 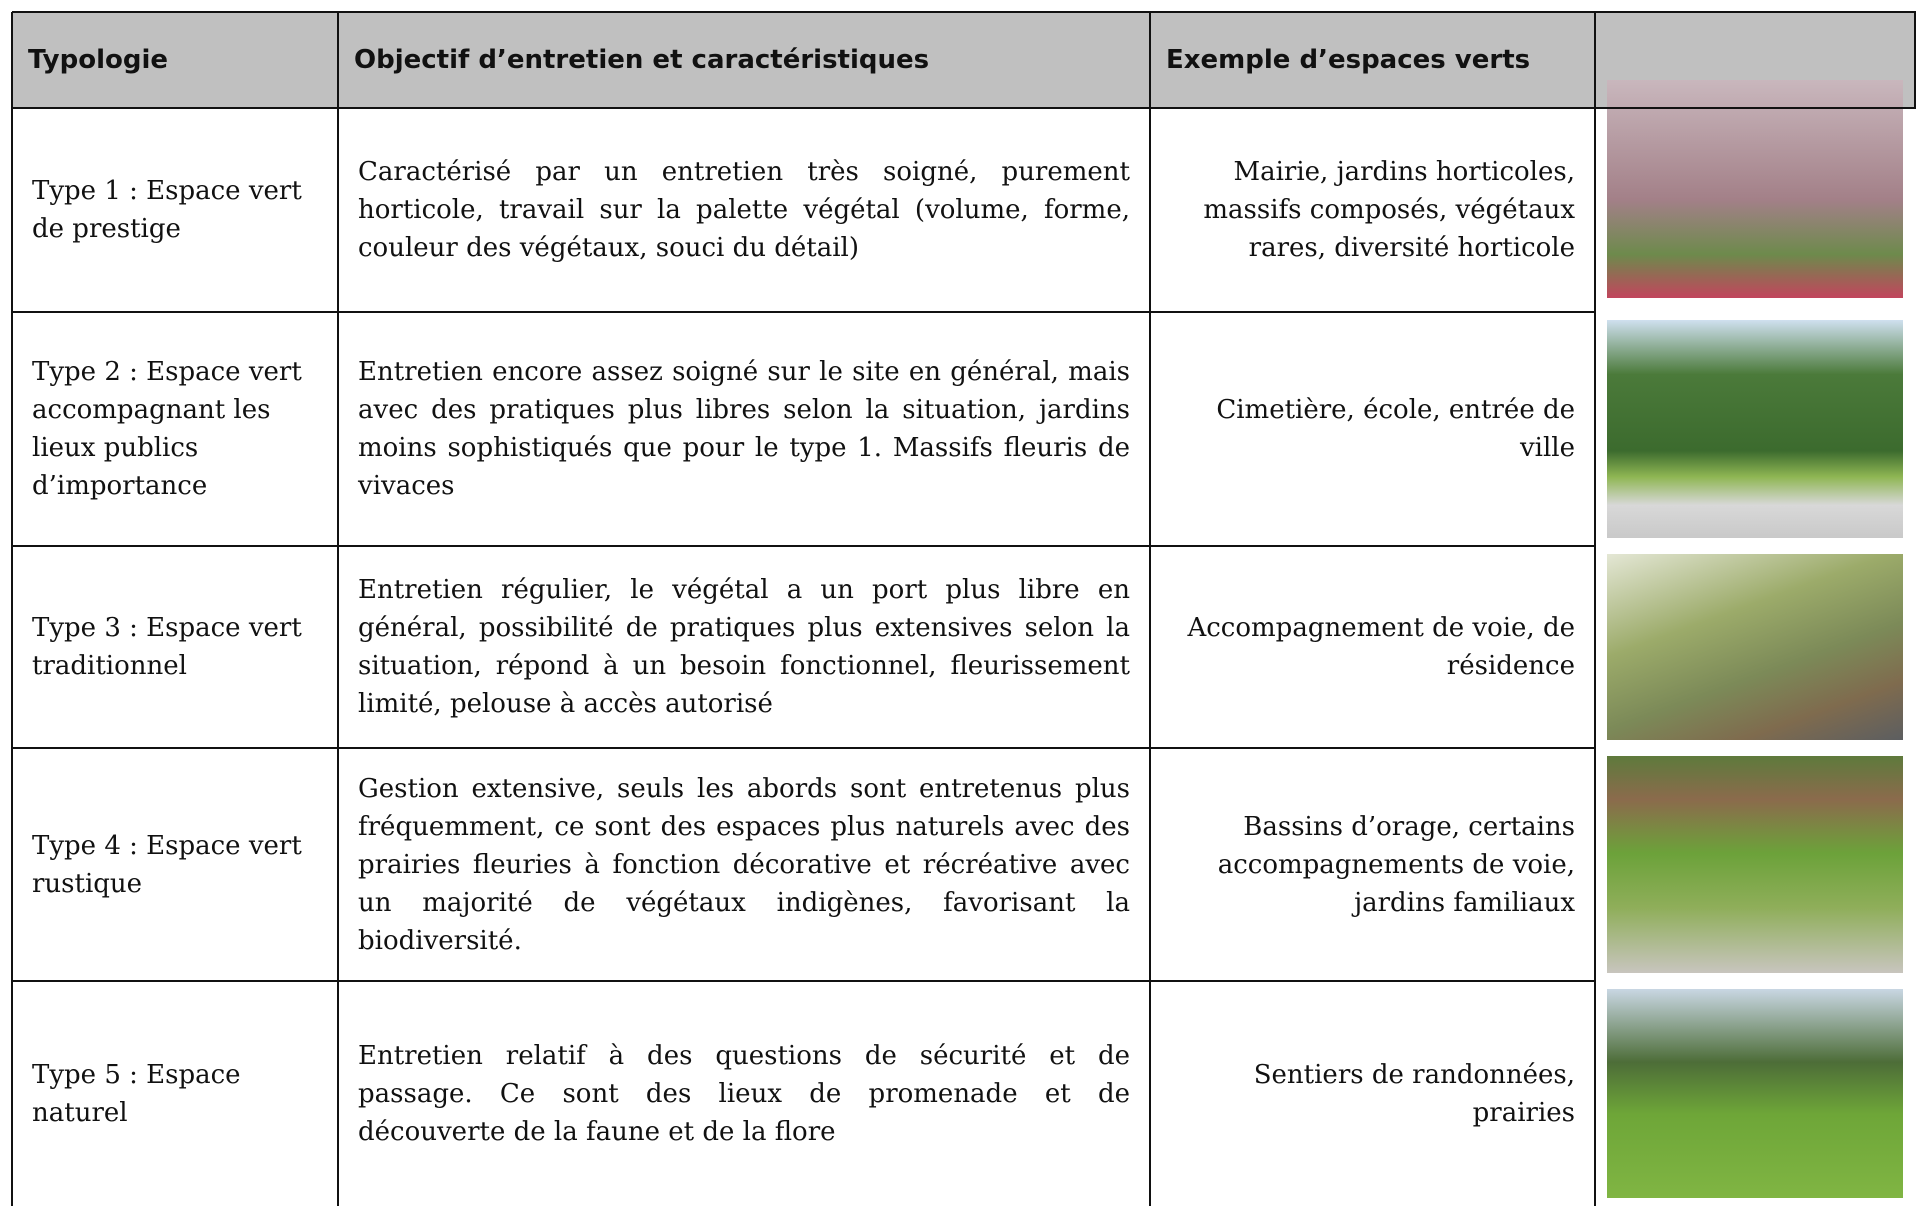 I want to click on text: Type 5 : Espace naturel, so click(x=136, y=1093).